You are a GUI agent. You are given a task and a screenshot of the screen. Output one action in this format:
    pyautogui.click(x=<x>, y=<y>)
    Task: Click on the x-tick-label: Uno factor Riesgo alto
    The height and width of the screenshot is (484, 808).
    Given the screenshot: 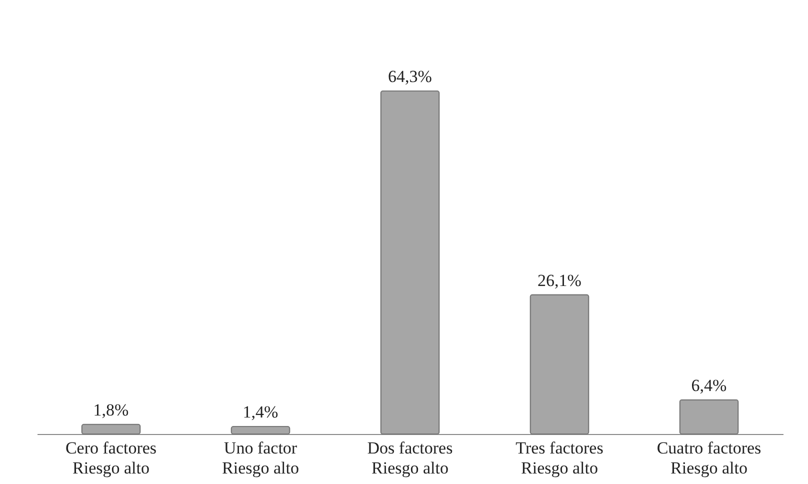 What is the action you would take?
    pyautogui.click(x=260, y=458)
    